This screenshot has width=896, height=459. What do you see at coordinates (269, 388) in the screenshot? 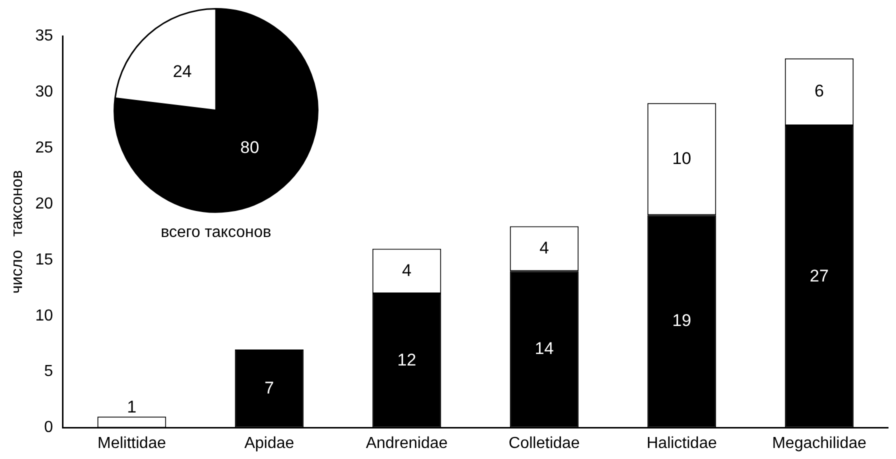
I see `data-label: 7` at bounding box center [269, 388].